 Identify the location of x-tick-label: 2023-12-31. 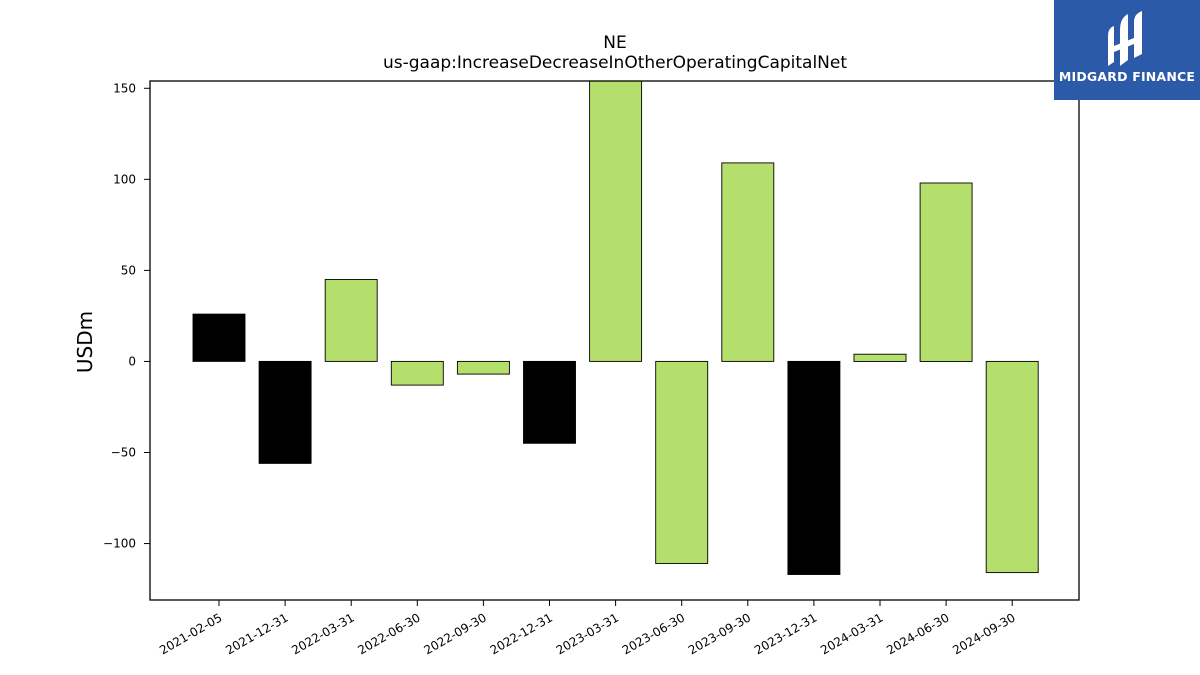
(785, 633).